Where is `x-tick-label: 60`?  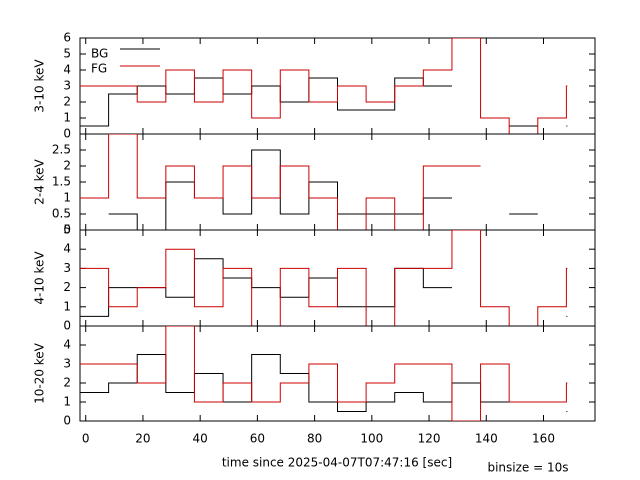
x-tick-label: 60 is located at coordinates (257, 439).